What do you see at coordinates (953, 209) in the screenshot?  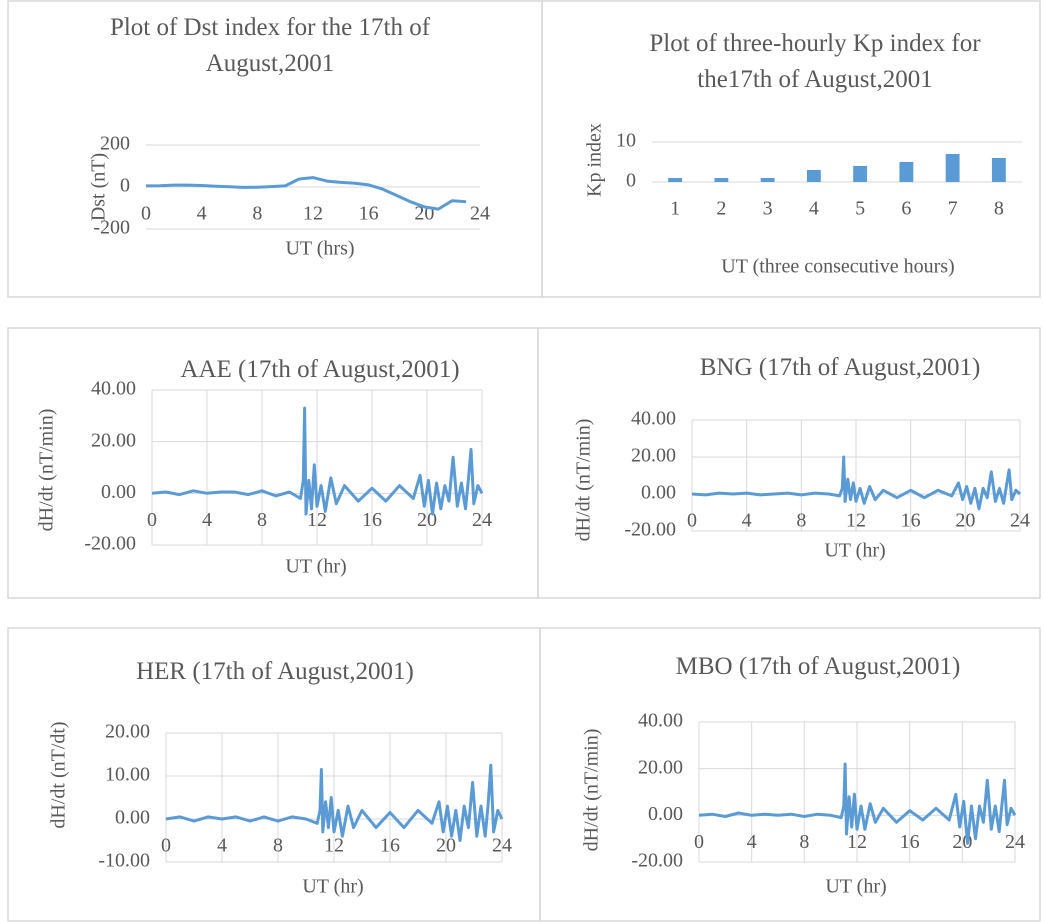 I see `x-tick-label: 7` at bounding box center [953, 209].